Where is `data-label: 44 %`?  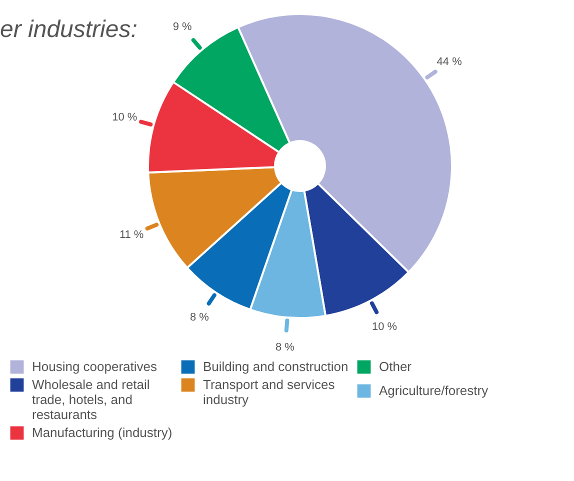 data-label: 44 % is located at coordinates (449, 62).